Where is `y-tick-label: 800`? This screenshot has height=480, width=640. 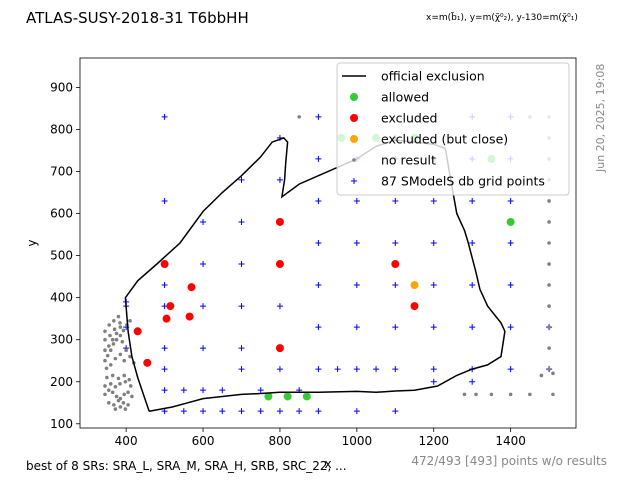 y-tick-label: 800 is located at coordinates (61, 129).